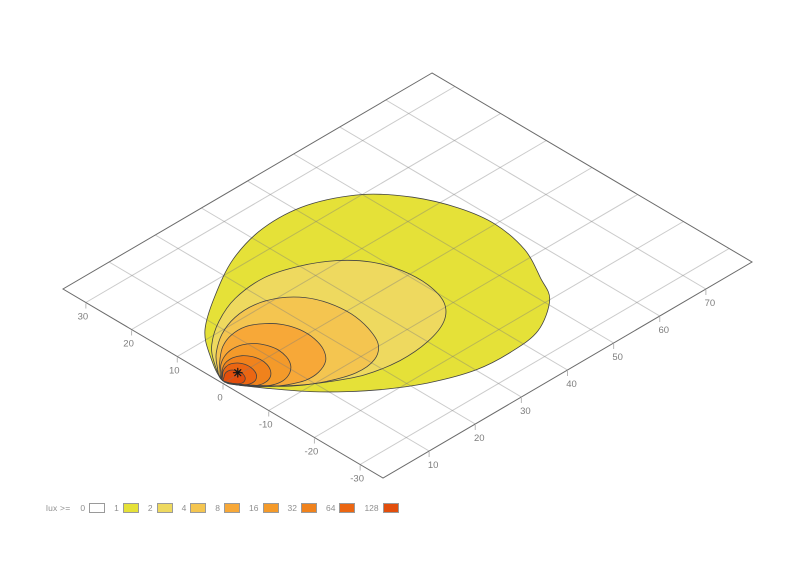 The height and width of the screenshot is (565, 800). I want to click on legend-item-value: 8, so click(218, 507).